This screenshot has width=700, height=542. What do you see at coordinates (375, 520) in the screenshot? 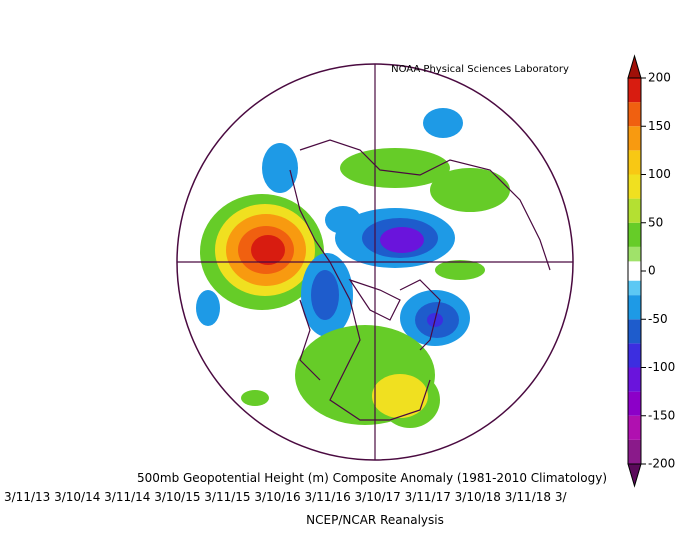
I see `source: NCEP/NCAR Reanalysis` at bounding box center [375, 520].